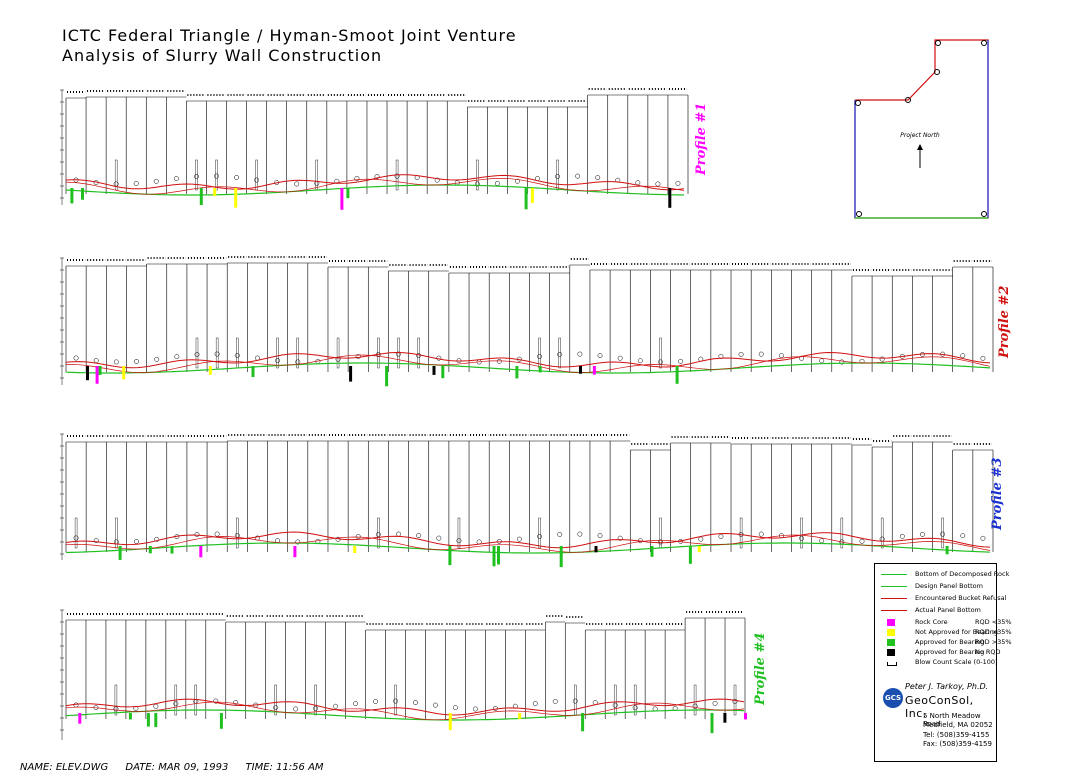 This screenshot has width=1069, height=779. What do you see at coordinates (948, 610) in the screenshot?
I see `legend-label: Actual Panel Bottom` at bounding box center [948, 610].